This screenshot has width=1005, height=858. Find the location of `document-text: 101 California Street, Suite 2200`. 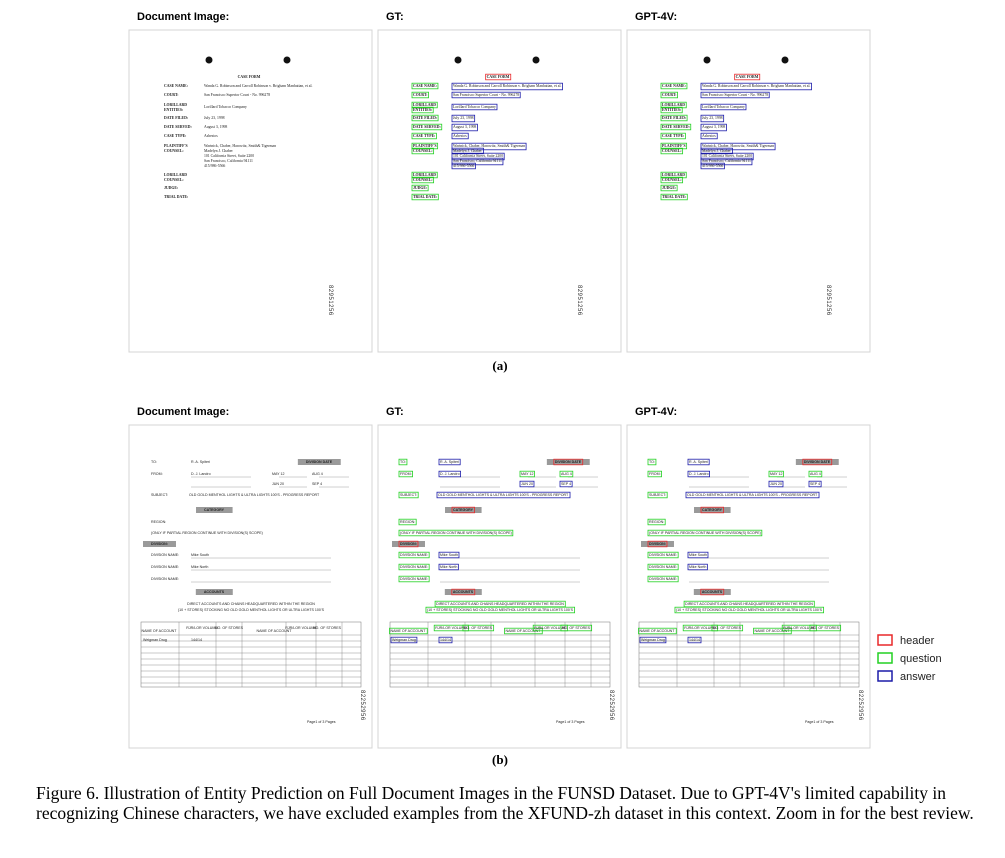

document-text: 101 California Street, Suite 2200 is located at coordinates (727, 156).